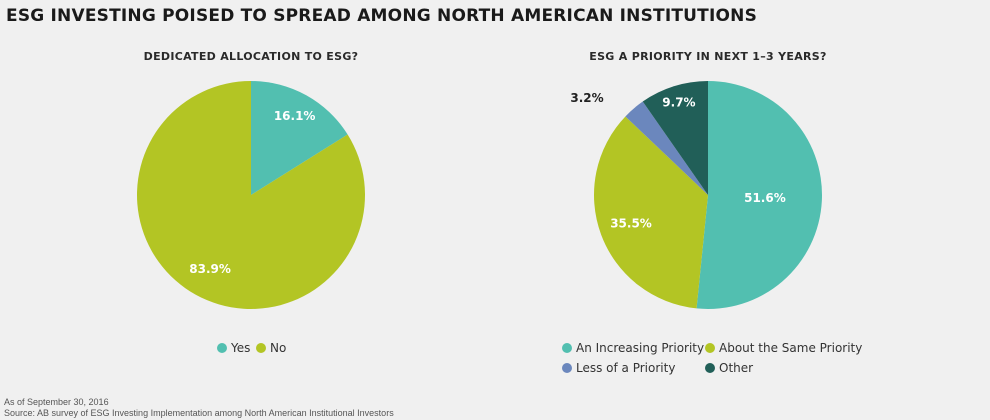  Describe the element at coordinates (56, 402) in the screenshot. I see `as-of-note: As of September 30, 2016` at that location.